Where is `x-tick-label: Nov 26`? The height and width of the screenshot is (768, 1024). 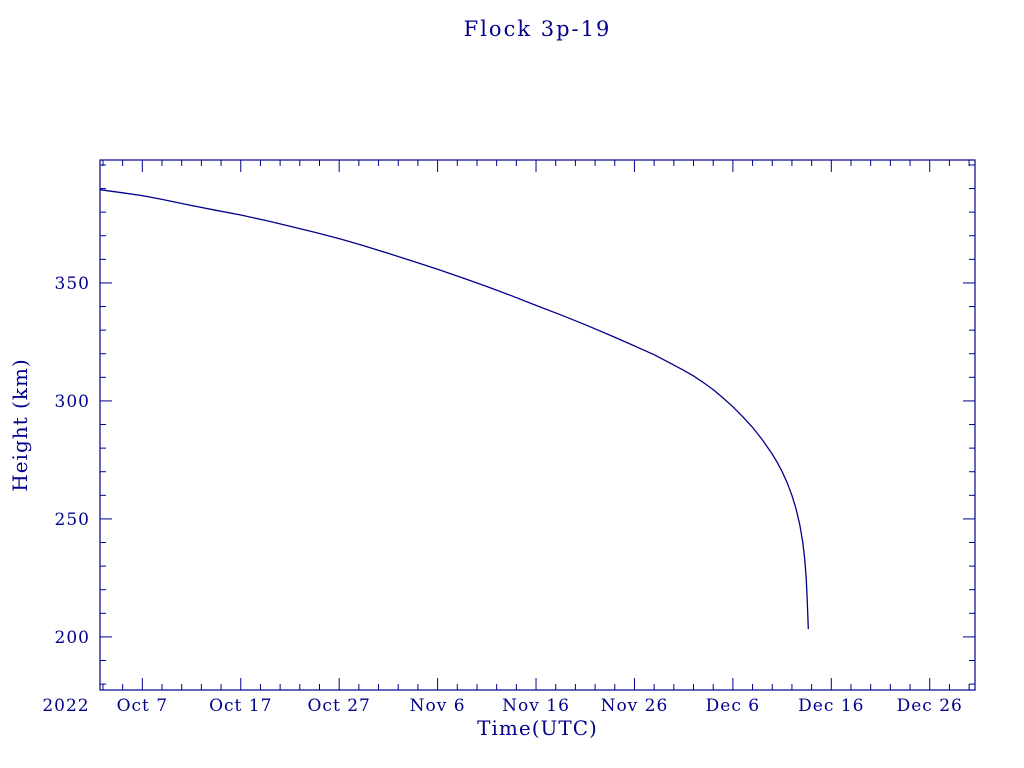
x-tick-label: Nov 26 is located at coordinates (635, 706).